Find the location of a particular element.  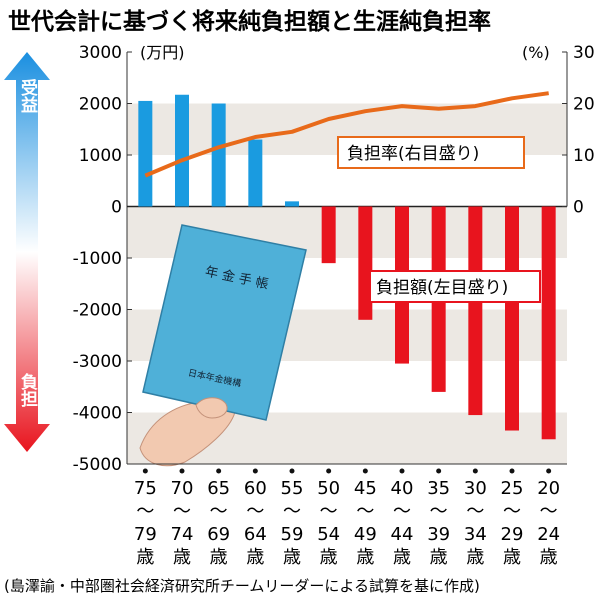

left-tick-label: -2000 is located at coordinates (97, 311).